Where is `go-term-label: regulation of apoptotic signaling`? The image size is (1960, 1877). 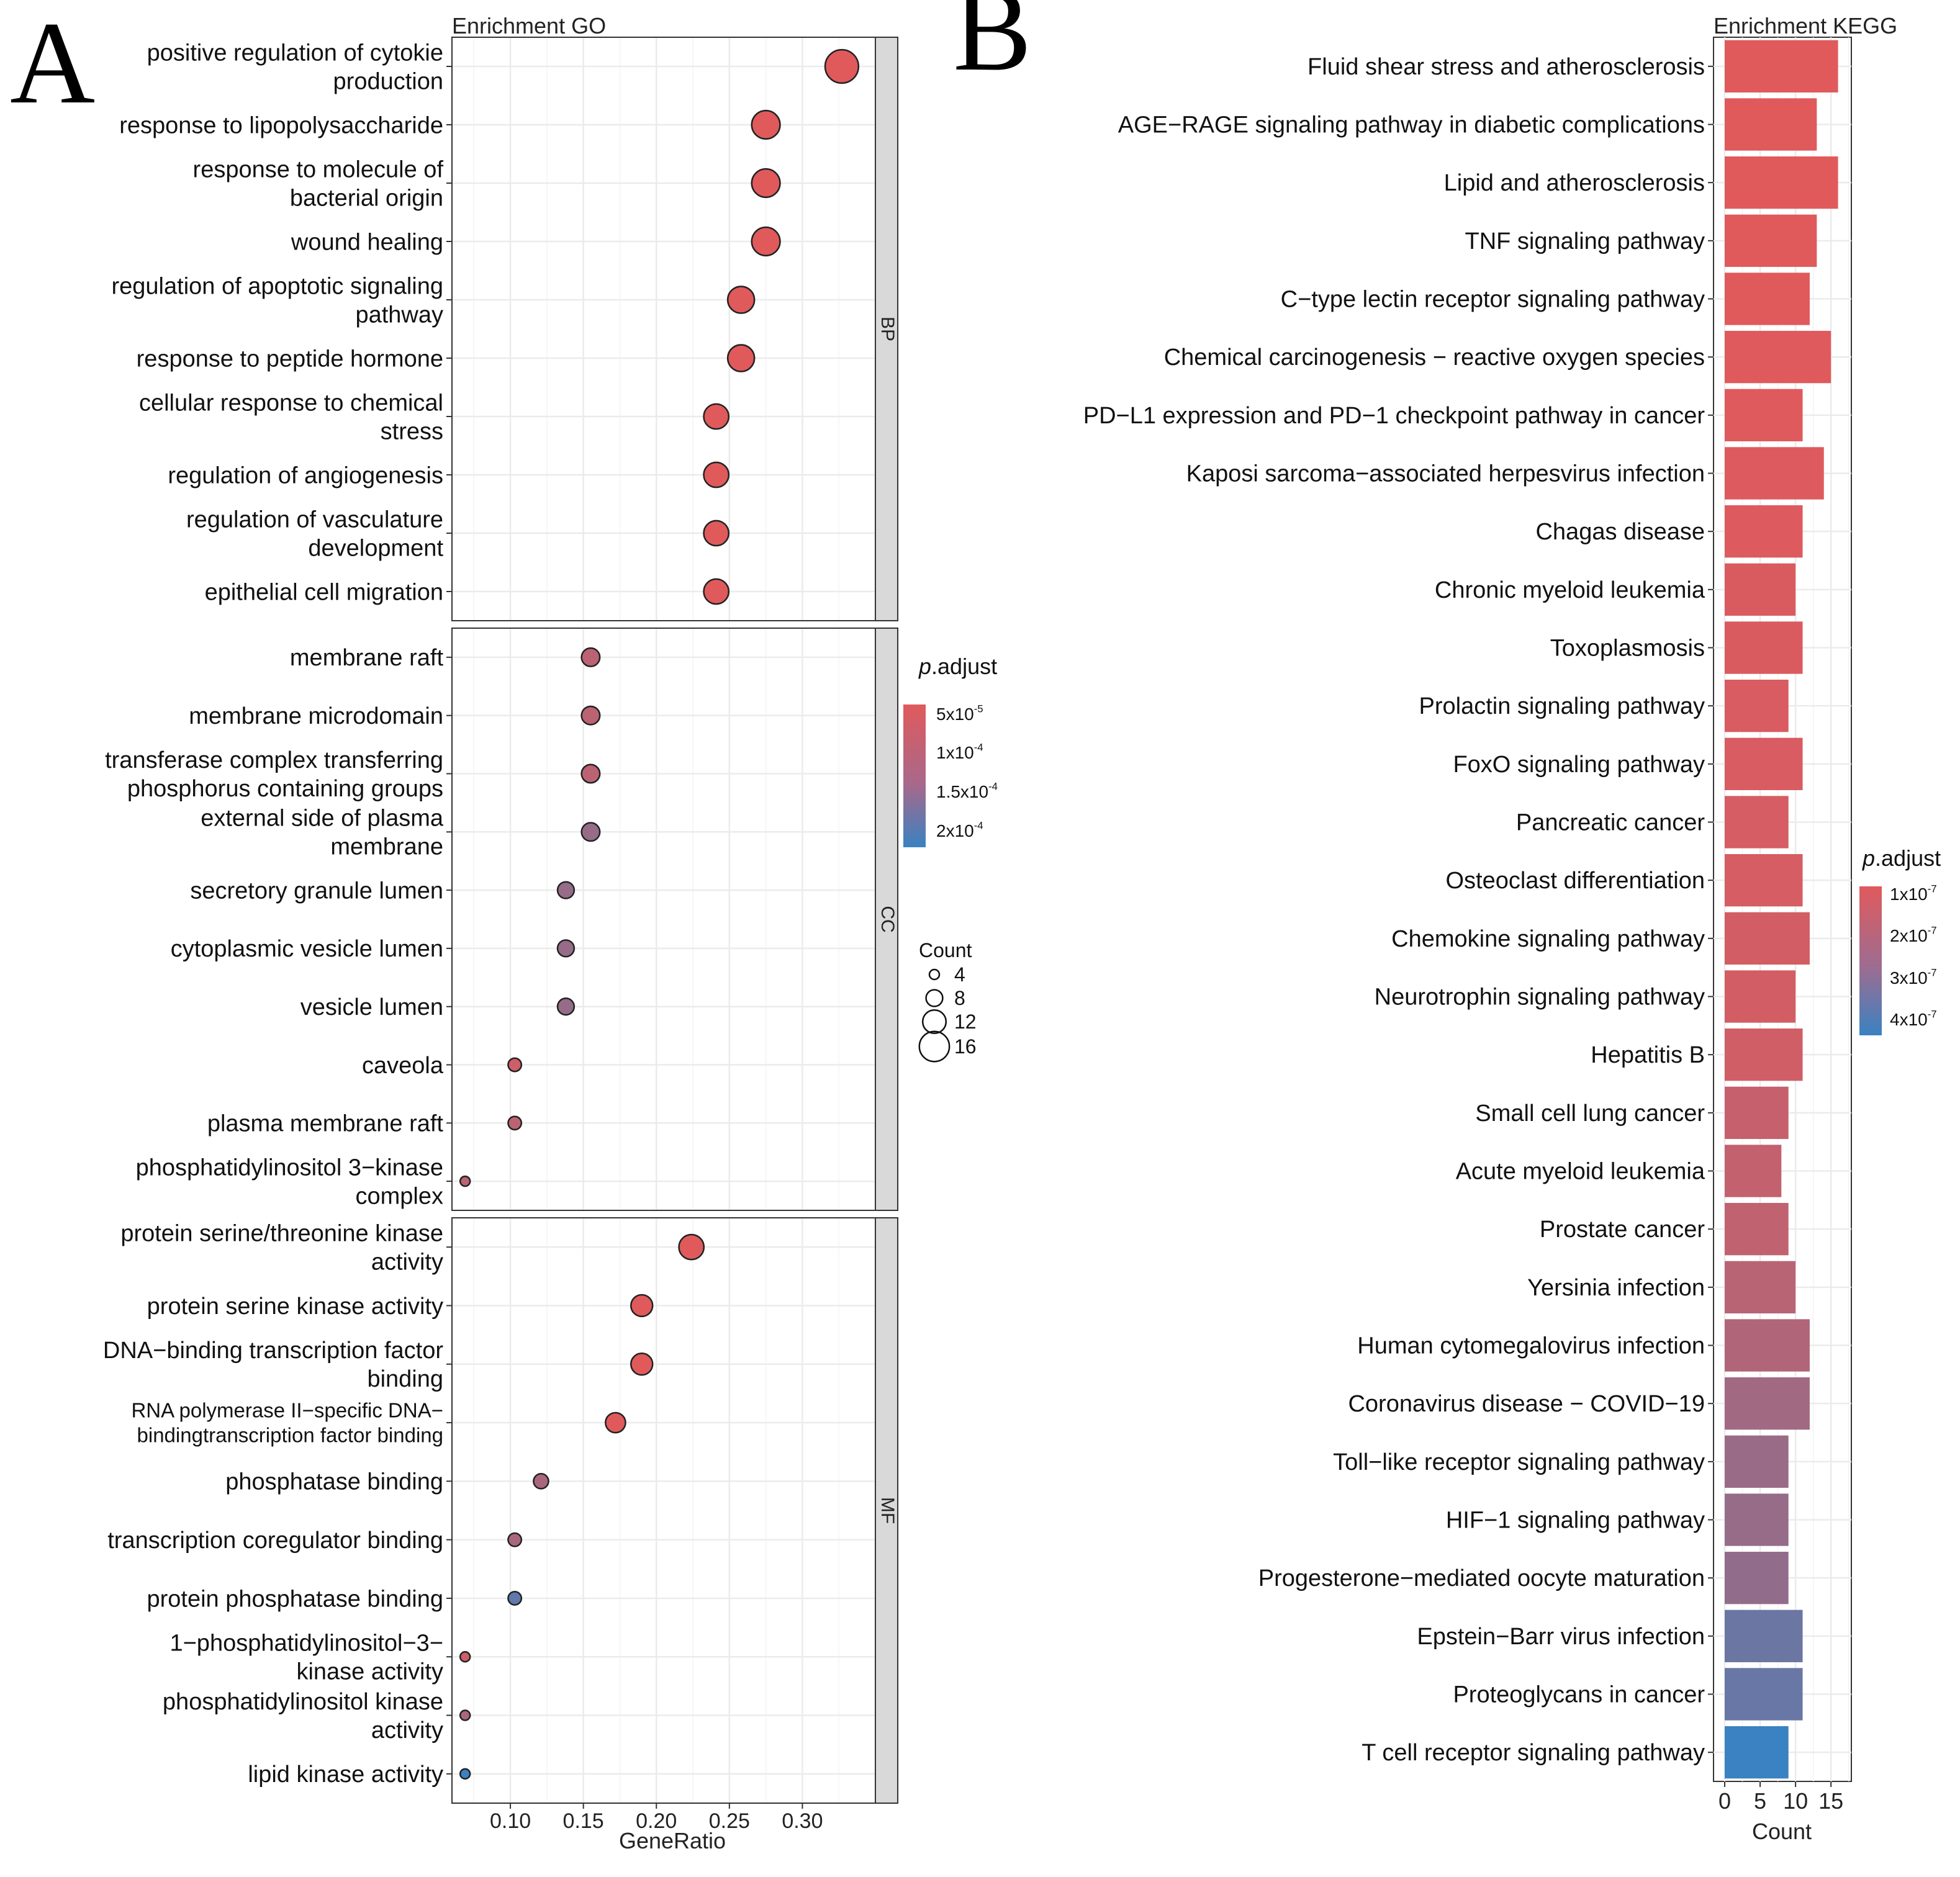 go-term-label: regulation of apoptotic signaling is located at coordinates (278, 286).